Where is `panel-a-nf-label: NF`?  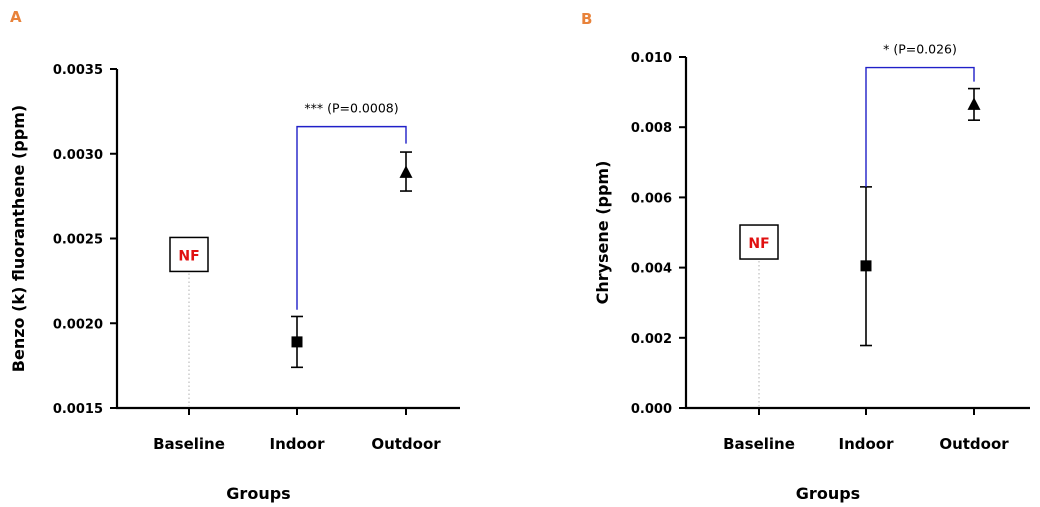
panel-a-nf-label: NF is located at coordinates (188, 256).